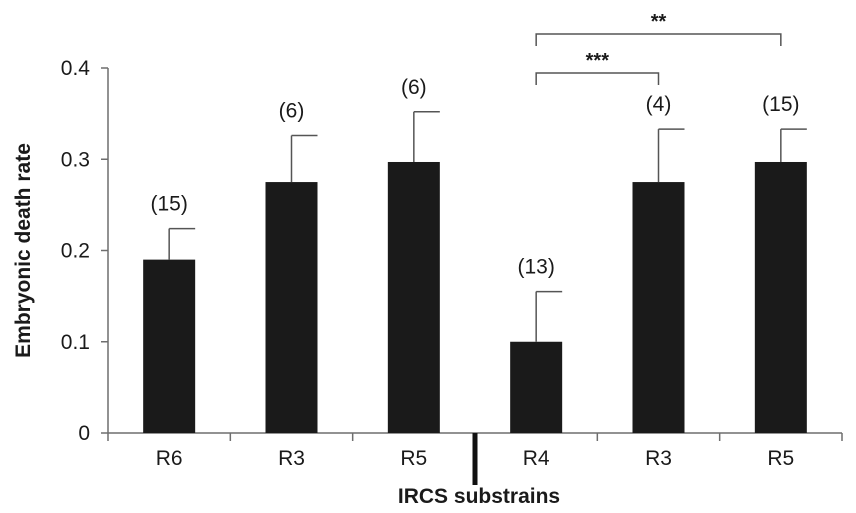 The height and width of the screenshot is (513, 856). What do you see at coordinates (536, 458) in the screenshot?
I see `x-category-label: R4` at bounding box center [536, 458].